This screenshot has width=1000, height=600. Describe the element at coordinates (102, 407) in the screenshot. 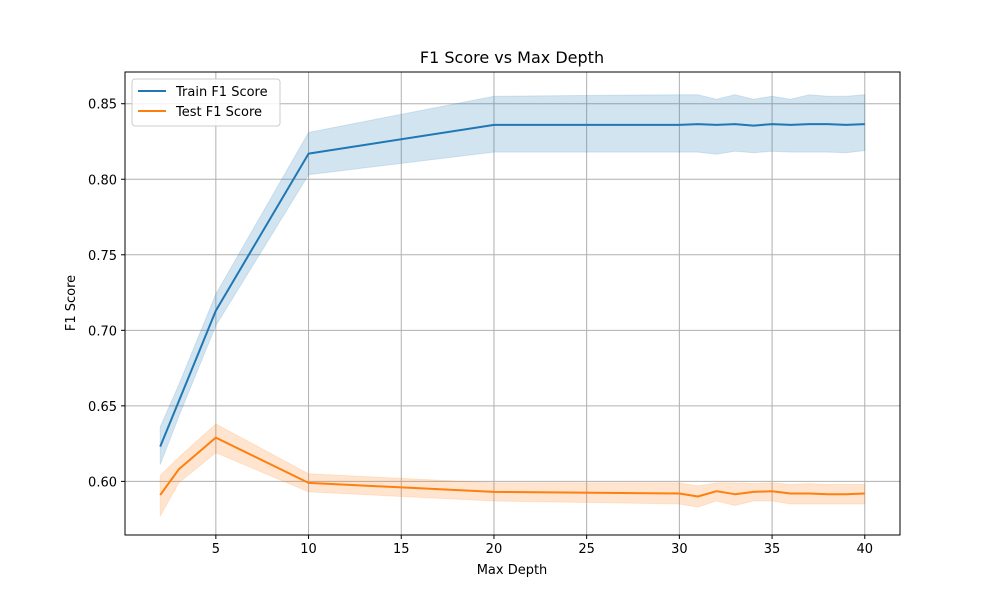

I see `y-tick-label: 0.65` at that location.